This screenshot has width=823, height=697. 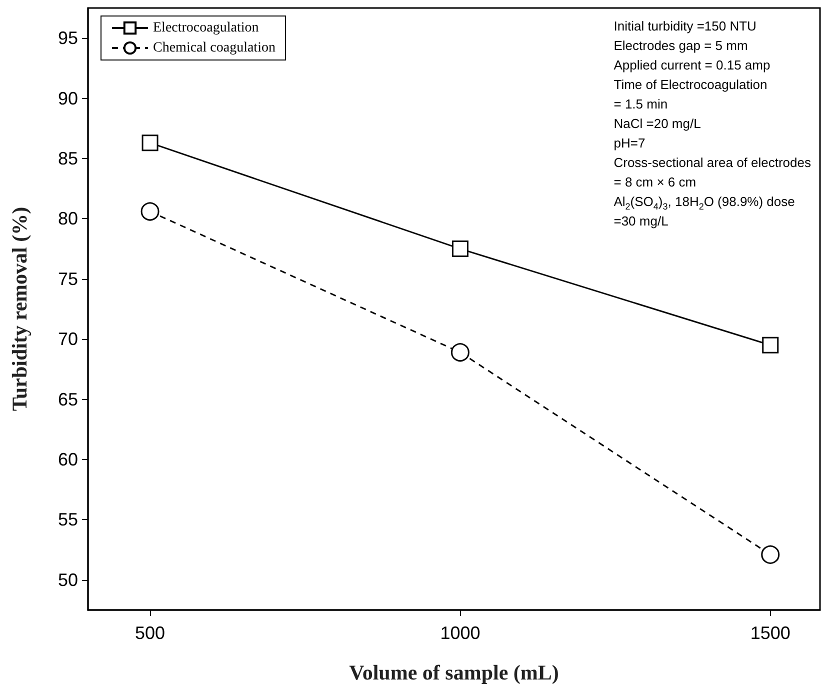 I want to click on legend-label: Electrocoagulation, so click(x=206, y=28).